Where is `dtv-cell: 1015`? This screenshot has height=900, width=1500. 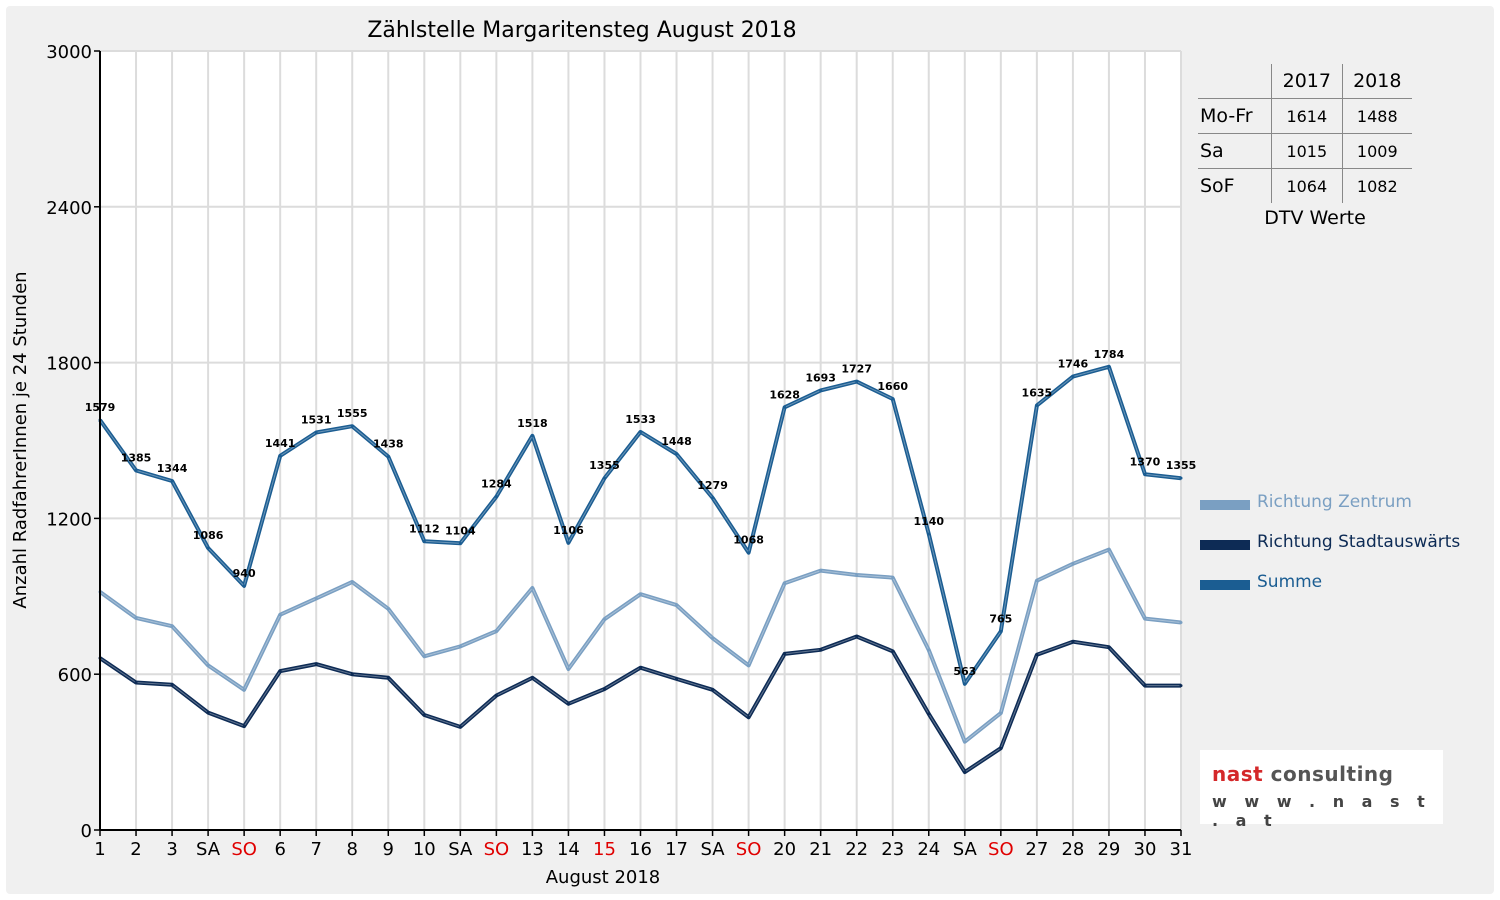 dtv-cell: 1015 is located at coordinates (1307, 151).